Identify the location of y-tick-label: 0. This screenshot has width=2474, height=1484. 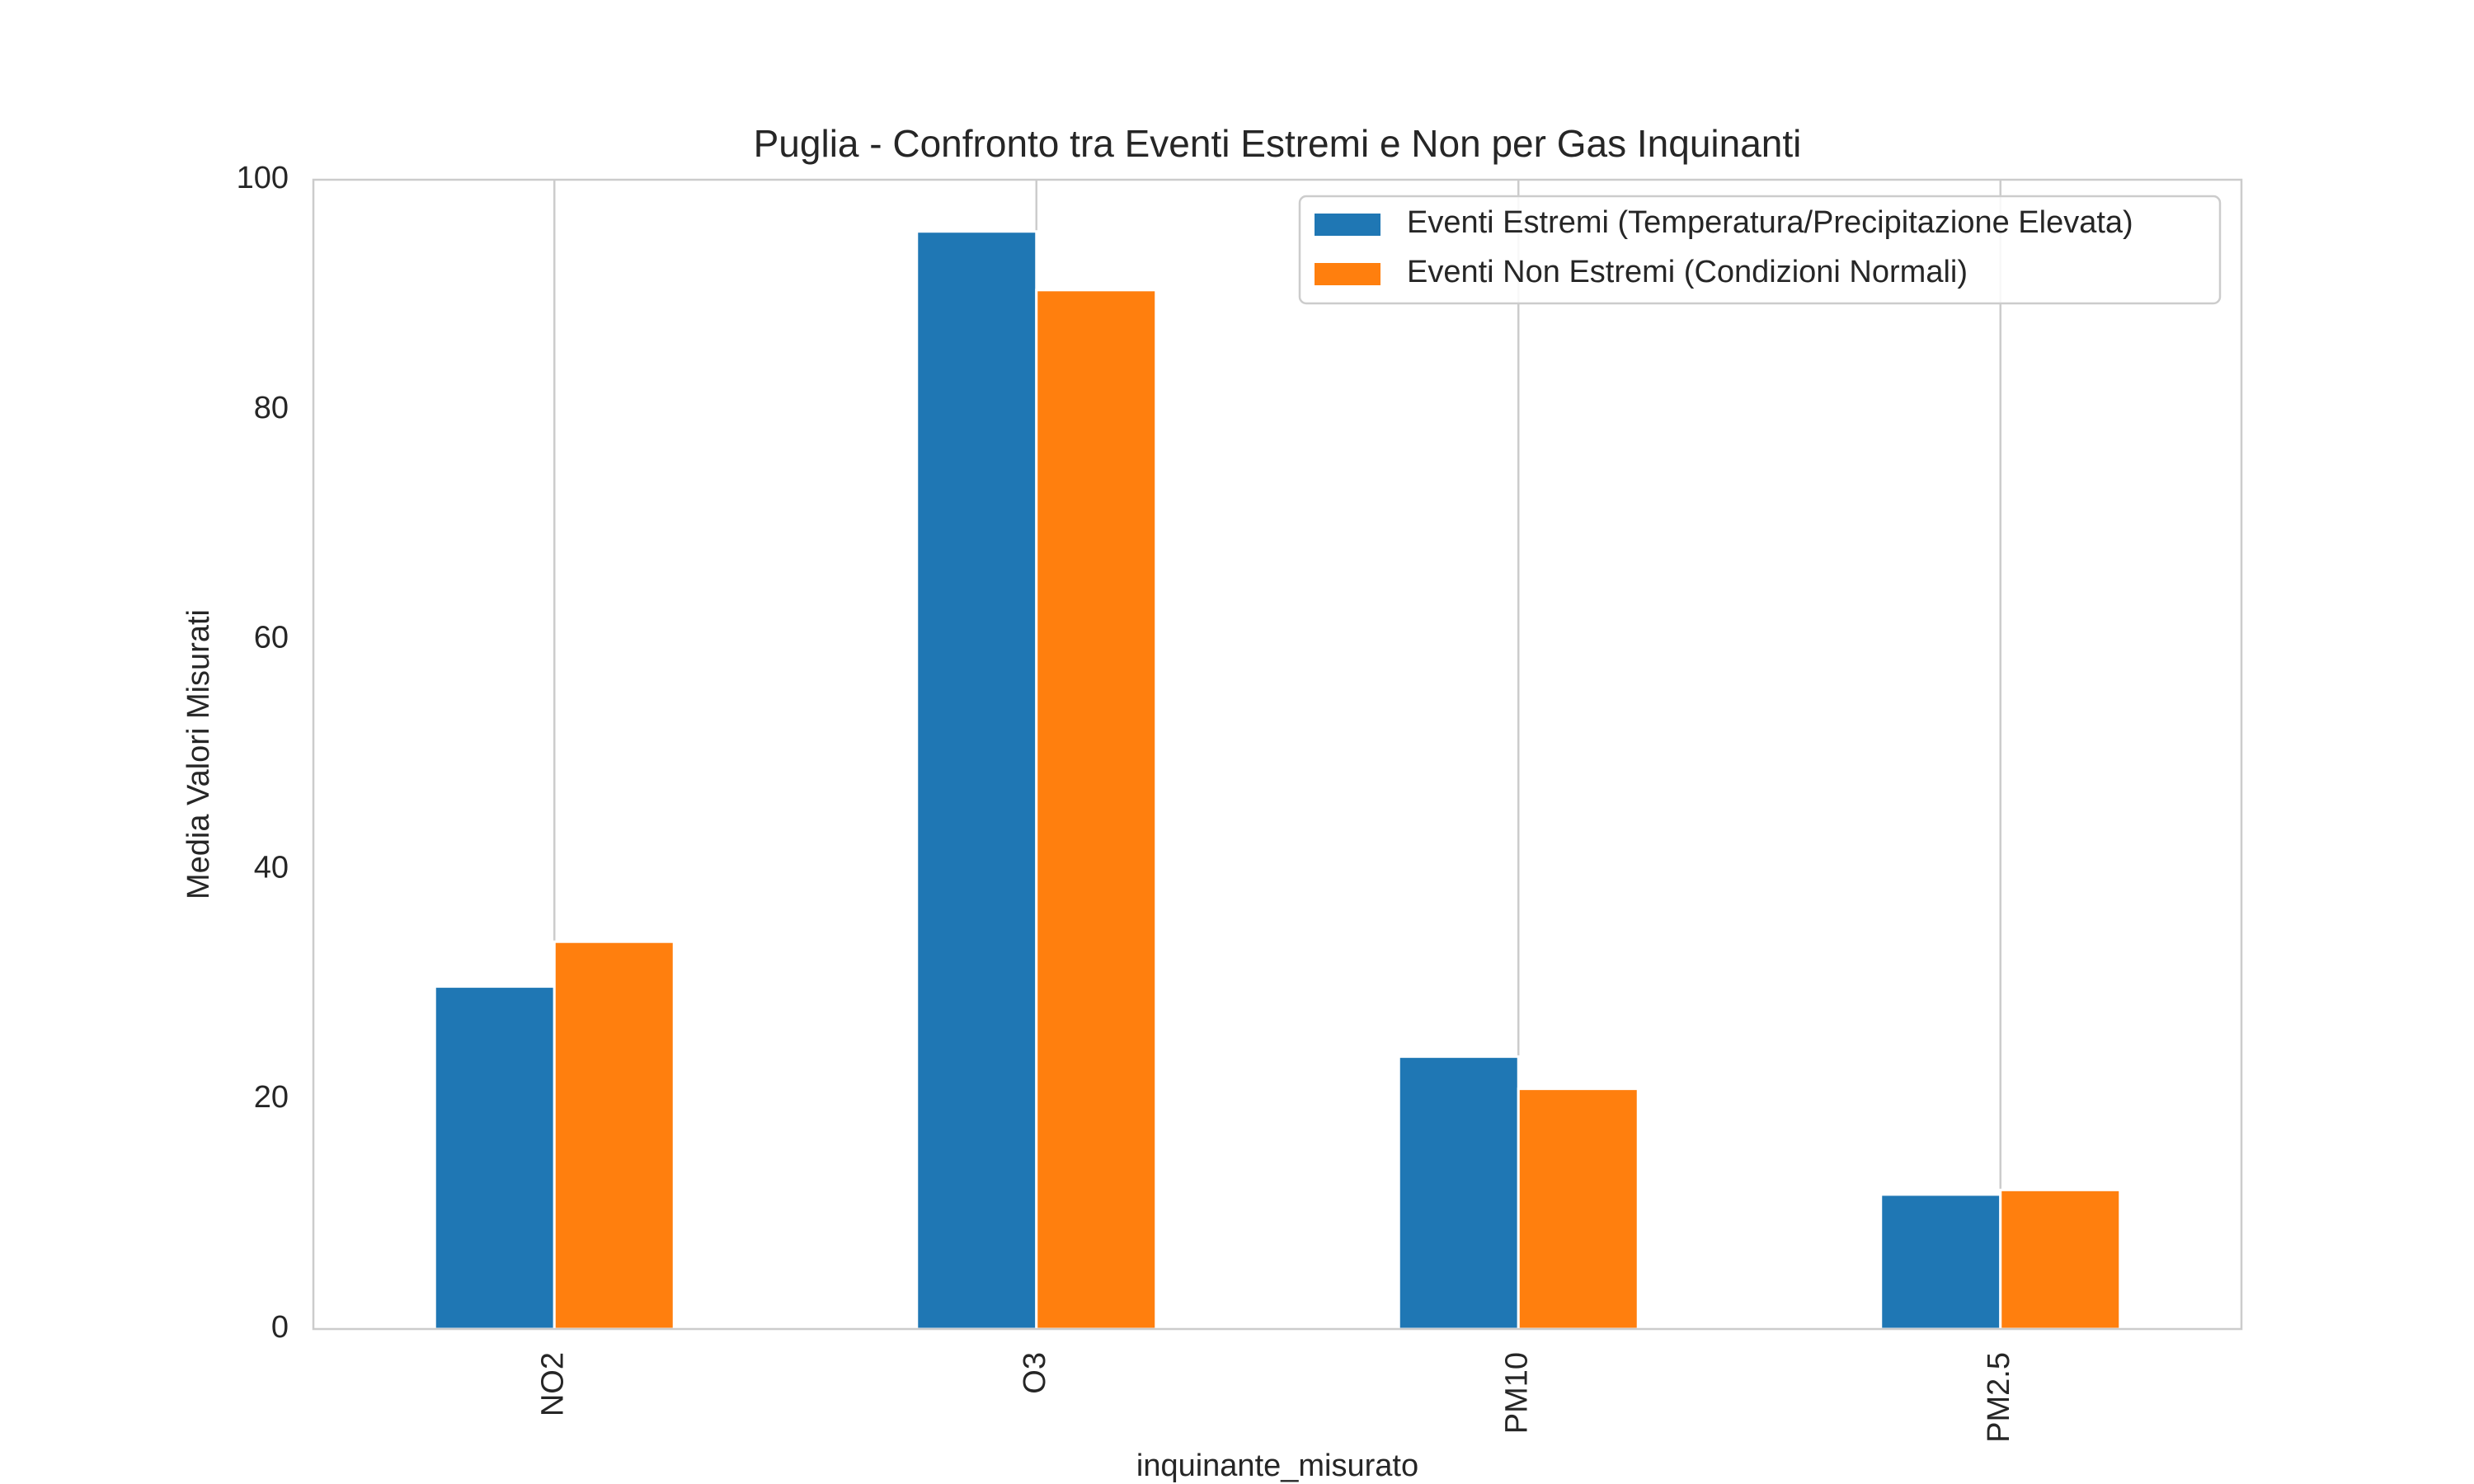
(280, 1327).